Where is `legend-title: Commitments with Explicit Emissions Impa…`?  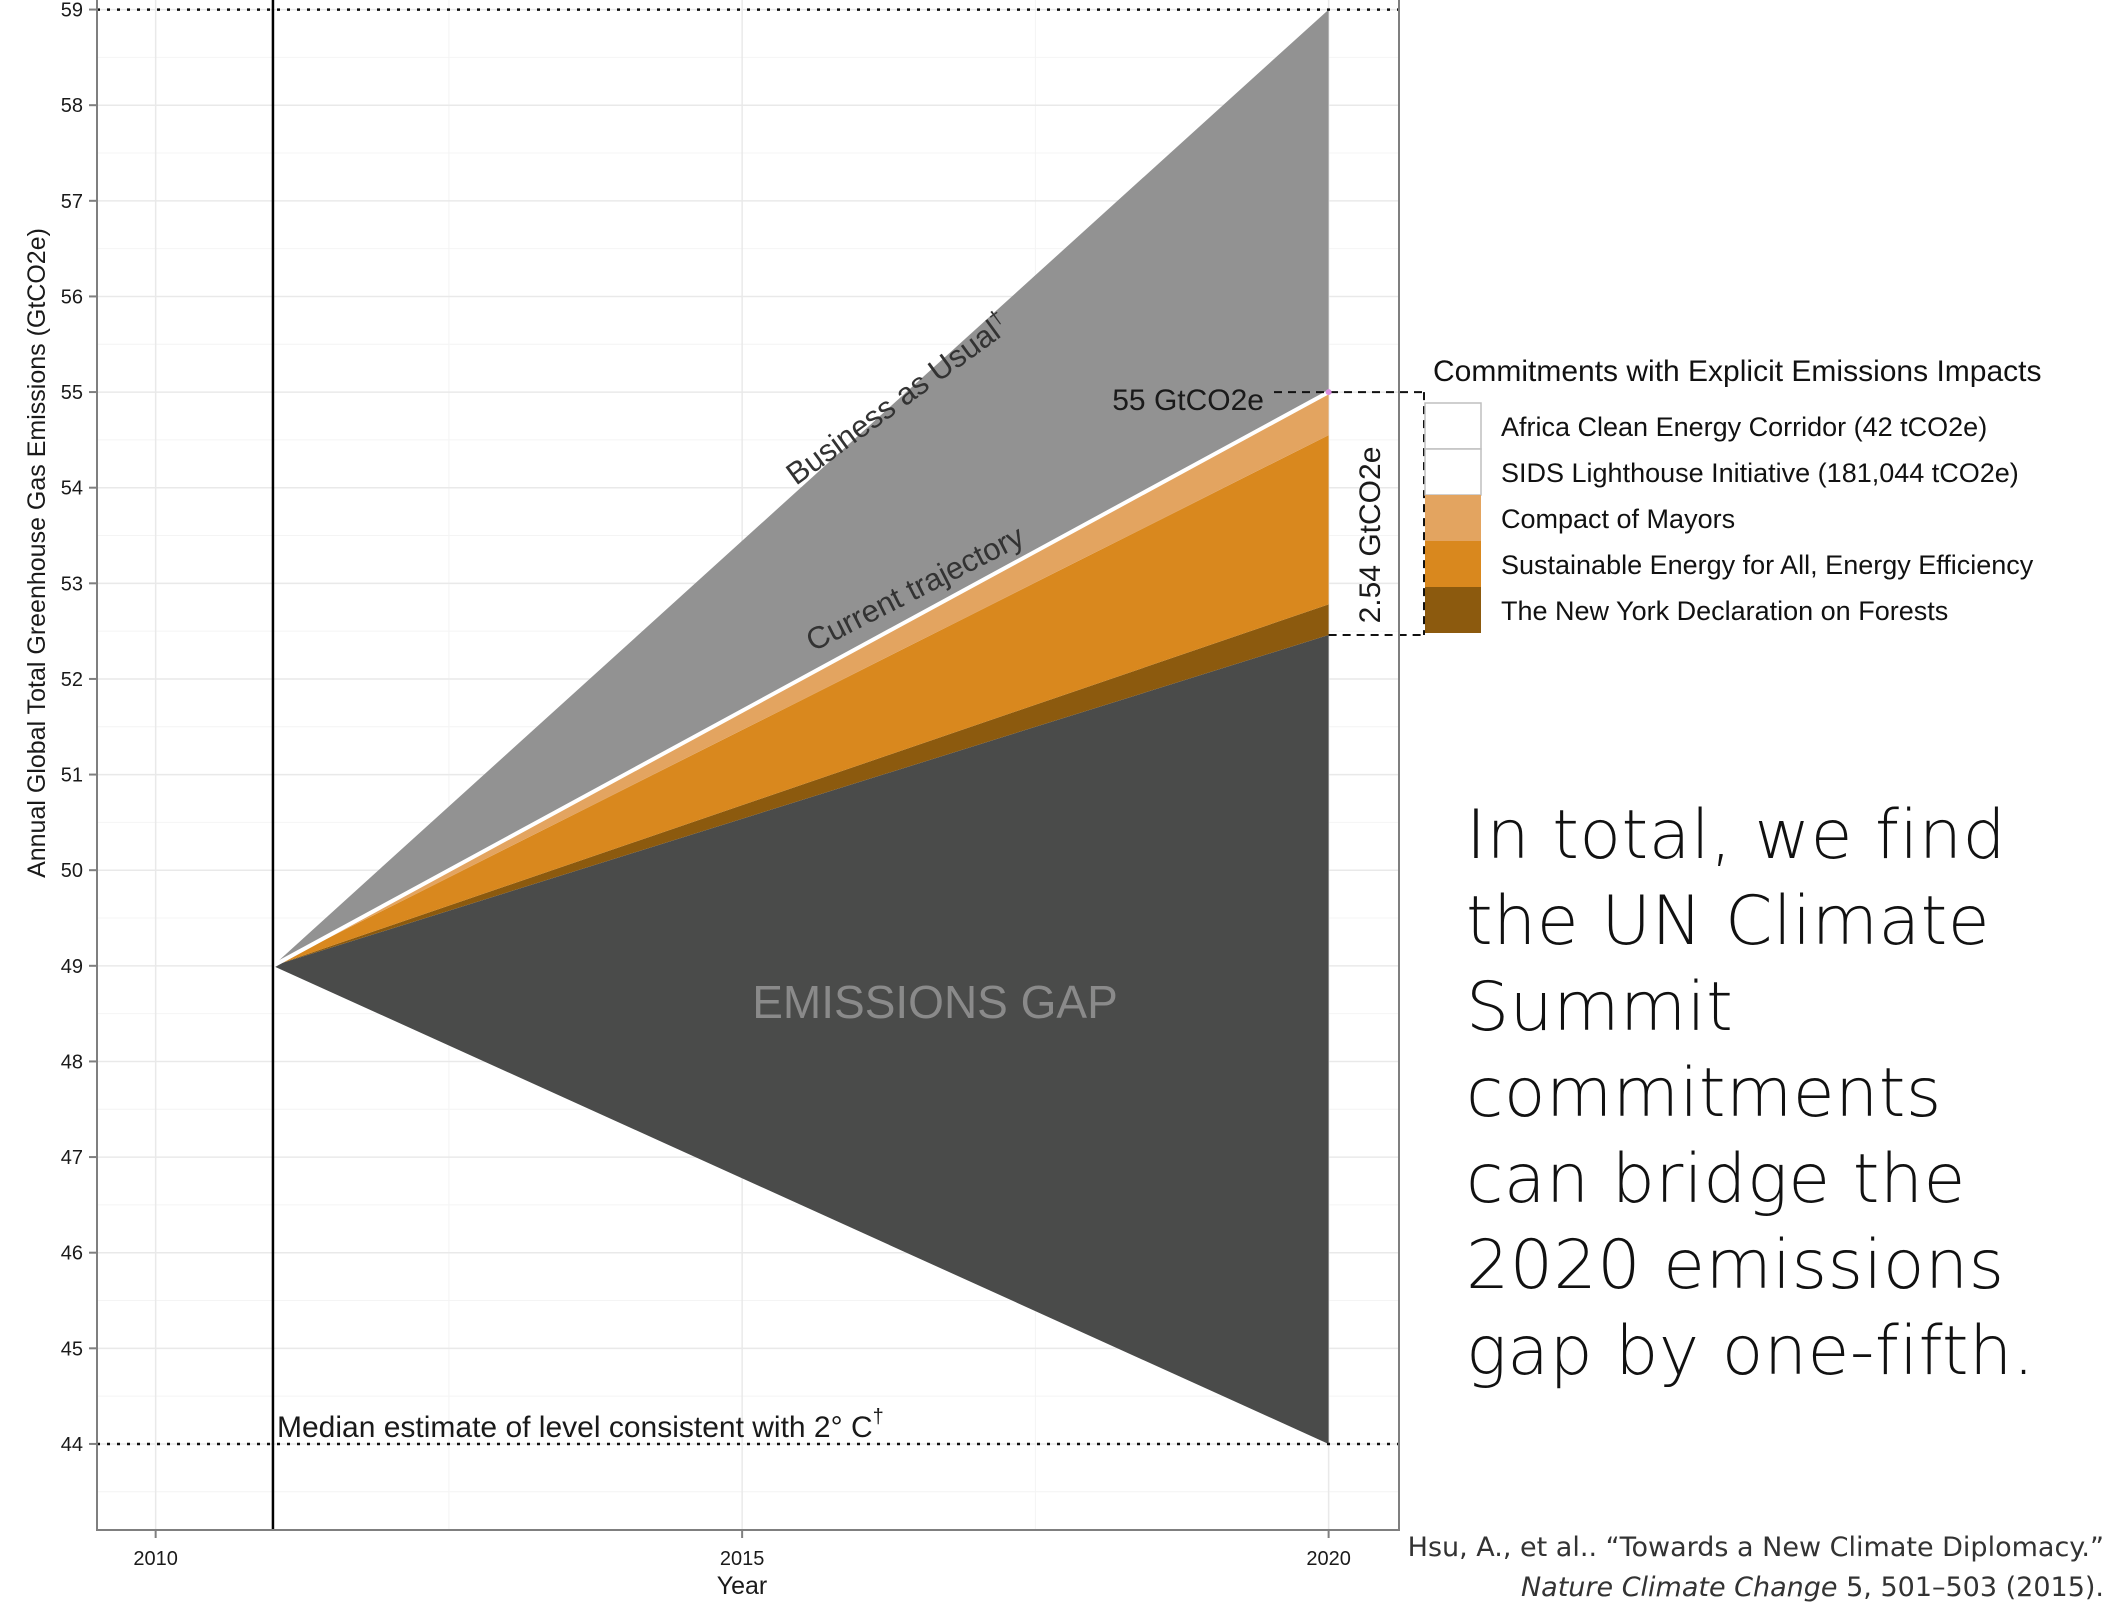
legend-title: Commitments with Explicit Emissions Impa… is located at coordinates (1737, 371).